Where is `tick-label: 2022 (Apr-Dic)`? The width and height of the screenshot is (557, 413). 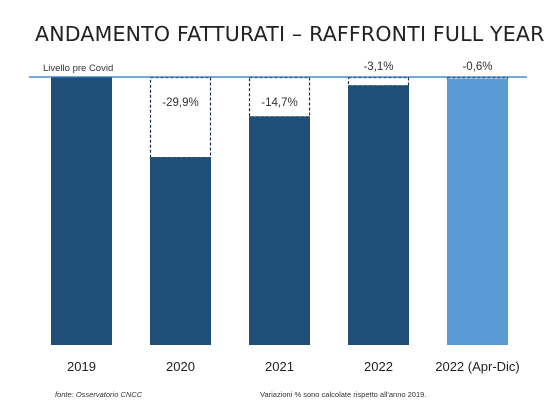
tick-label: 2022 (Apr-Dic) is located at coordinates (477, 366).